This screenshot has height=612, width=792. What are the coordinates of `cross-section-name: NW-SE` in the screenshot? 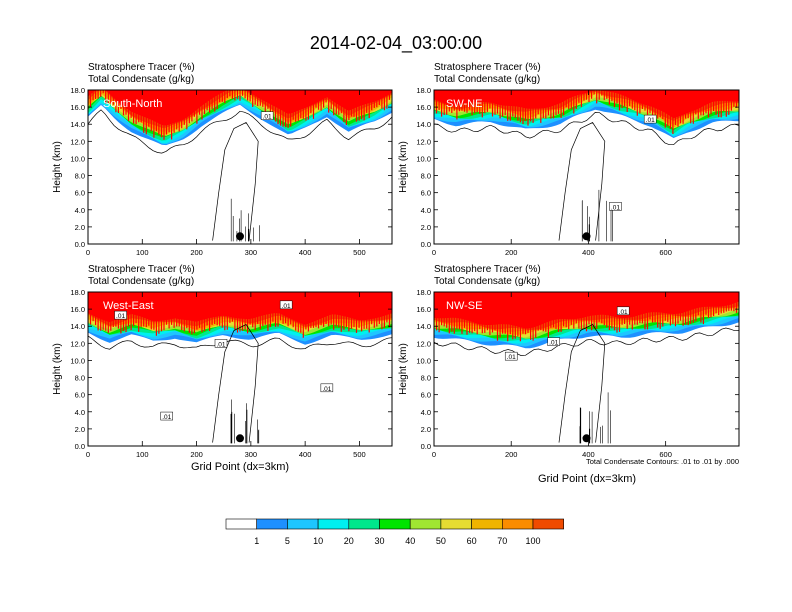 It's located at (464, 306).